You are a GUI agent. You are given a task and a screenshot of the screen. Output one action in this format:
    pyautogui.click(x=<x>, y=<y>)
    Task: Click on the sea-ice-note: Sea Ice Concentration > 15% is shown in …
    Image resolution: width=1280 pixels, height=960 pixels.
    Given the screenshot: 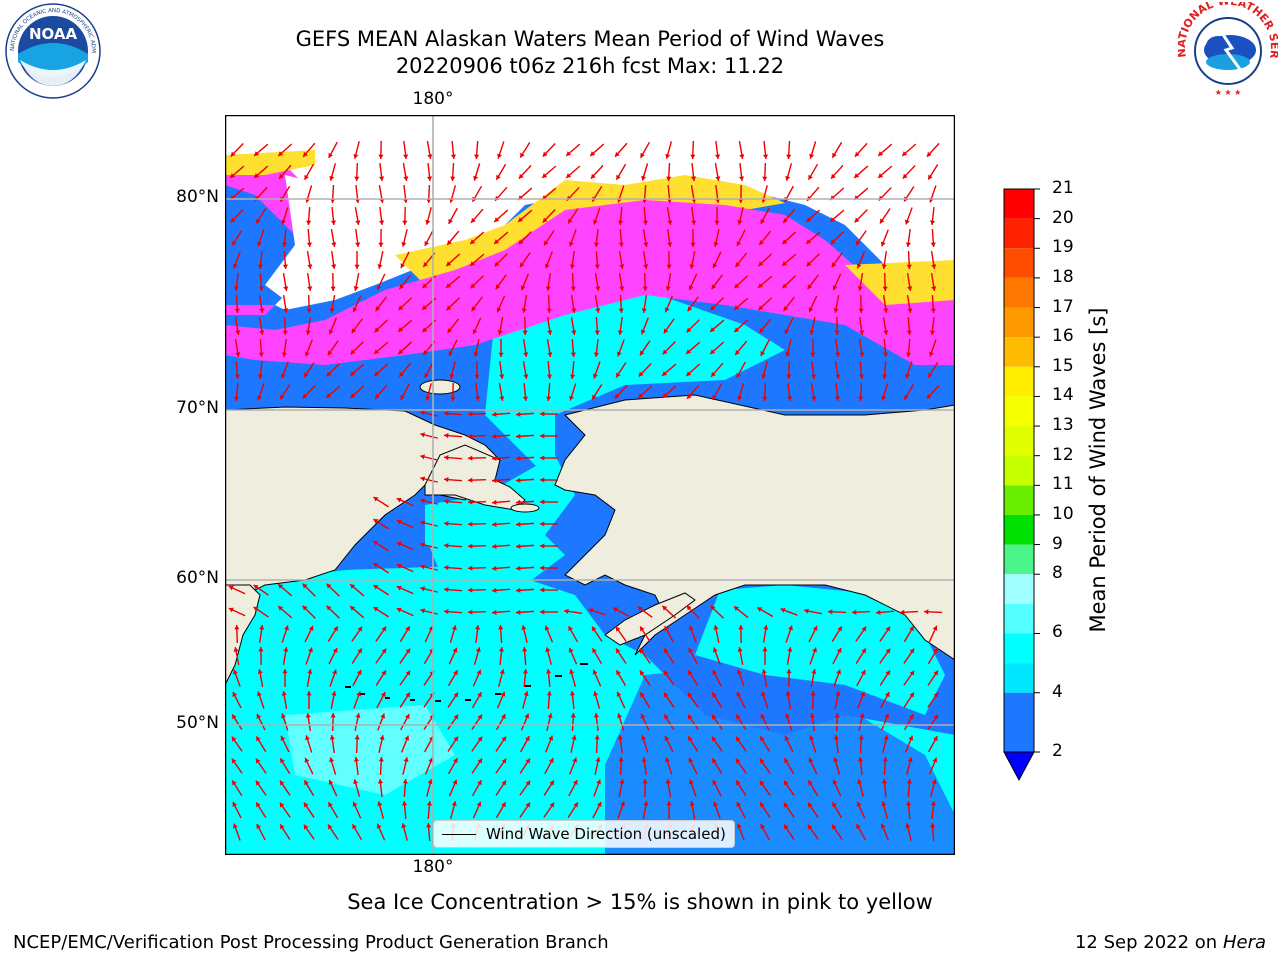 What is the action you would take?
    pyautogui.click(x=640, y=902)
    